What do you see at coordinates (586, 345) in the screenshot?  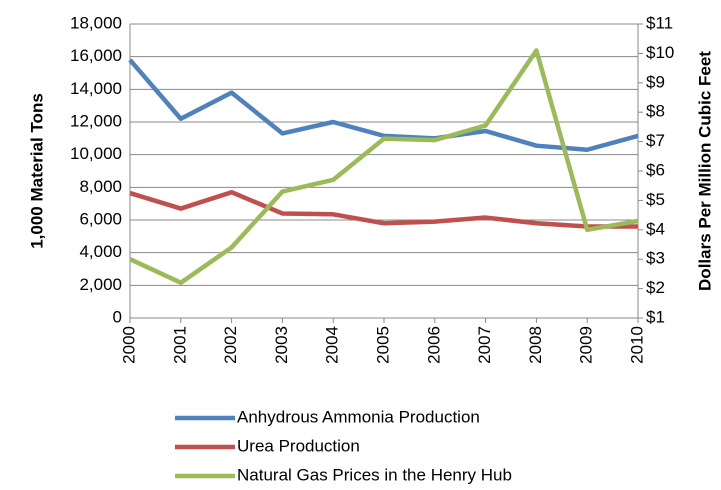 I see `x-tick-label: 2009` at bounding box center [586, 345].